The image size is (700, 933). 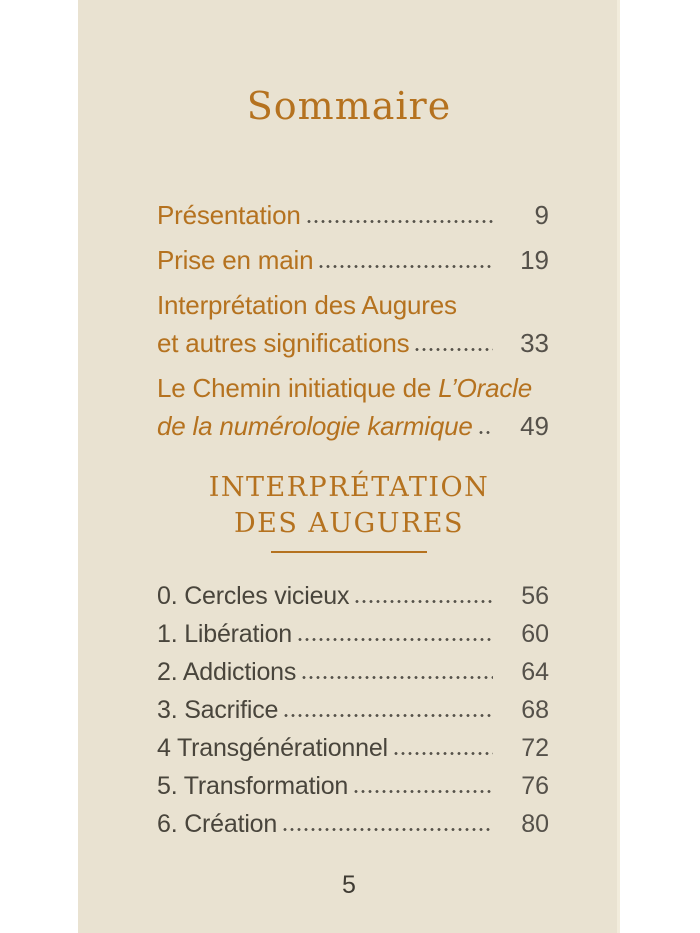 What do you see at coordinates (353, 786) in the screenshot?
I see `list-item: 5. Transformation 76` at bounding box center [353, 786].